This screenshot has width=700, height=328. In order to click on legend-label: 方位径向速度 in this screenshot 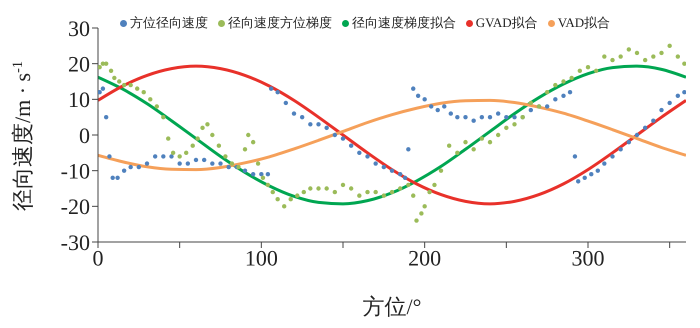, I will do `click(168, 23)`.